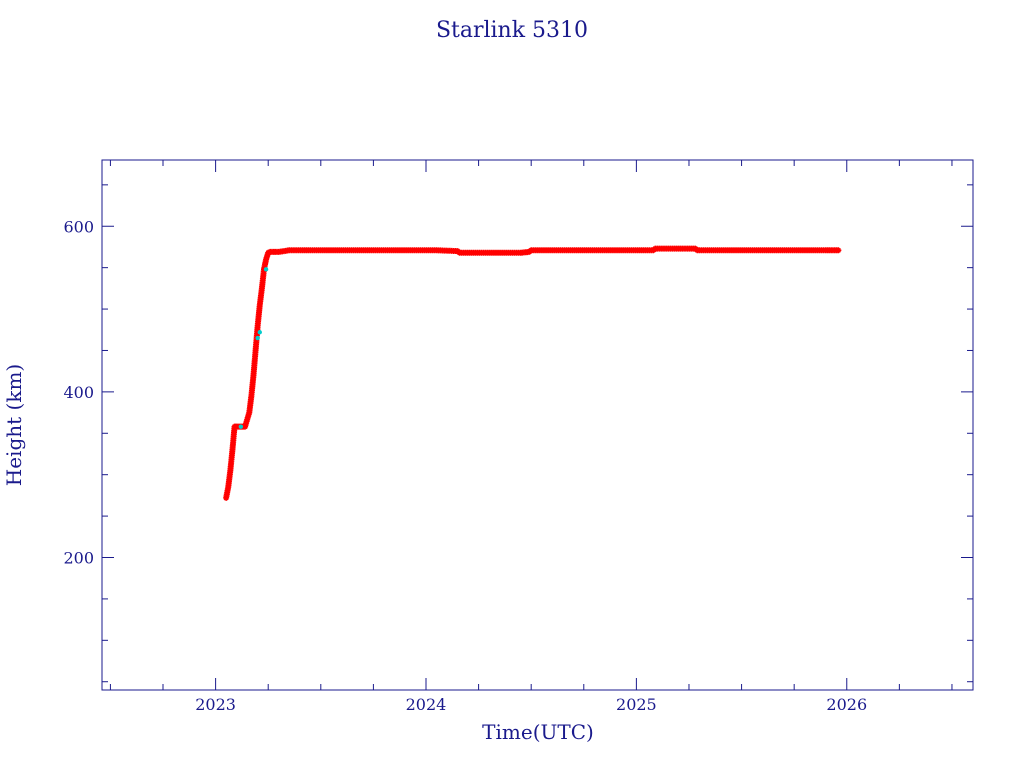  Describe the element at coordinates (426, 704) in the screenshot. I see `x-tick-label: 2024` at that location.